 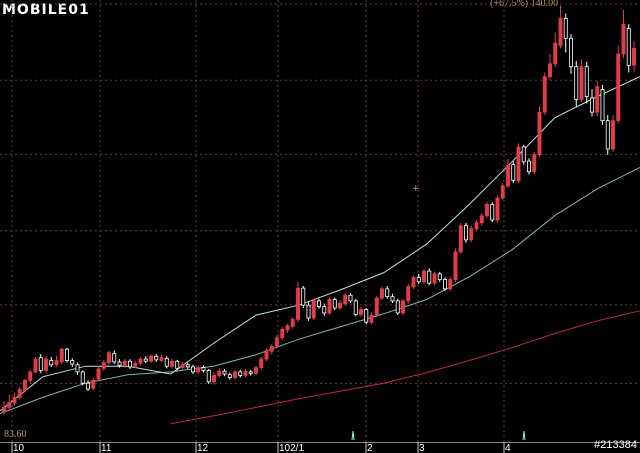 What do you see at coordinates (438, 435) in the screenshot?
I see `volume-ticks` at bounding box center [438, 435].